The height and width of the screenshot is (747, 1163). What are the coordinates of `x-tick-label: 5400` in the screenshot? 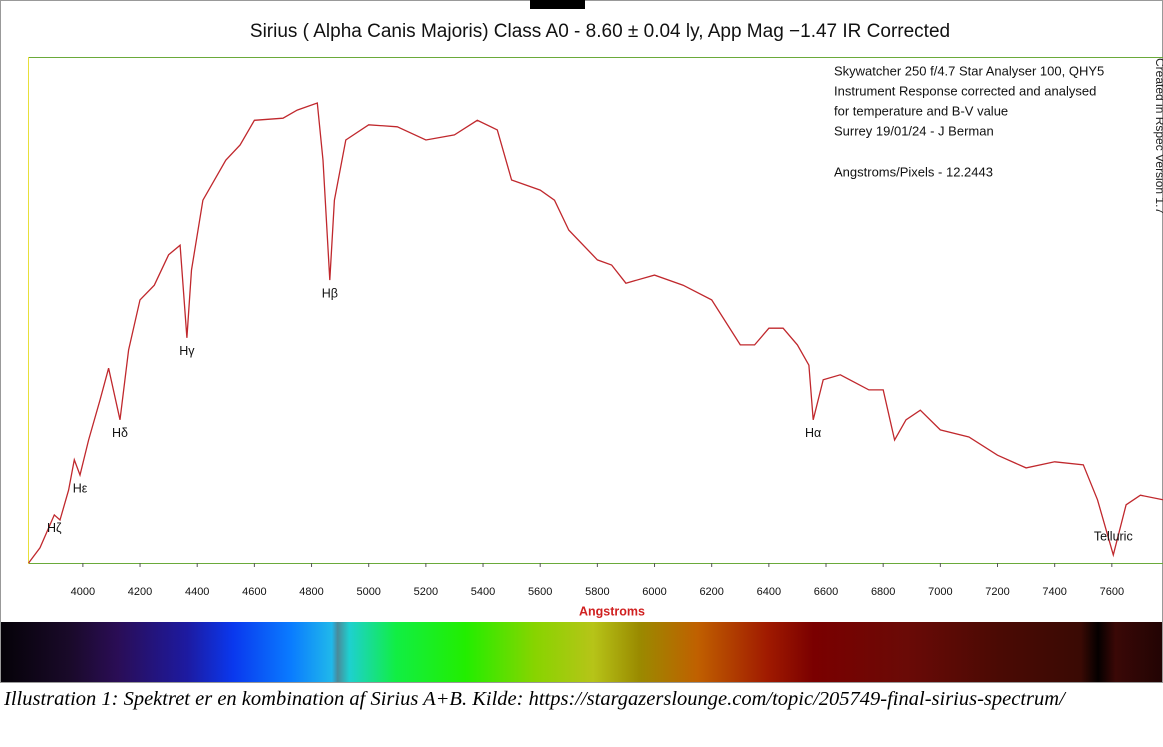 It's located at (483, 592).